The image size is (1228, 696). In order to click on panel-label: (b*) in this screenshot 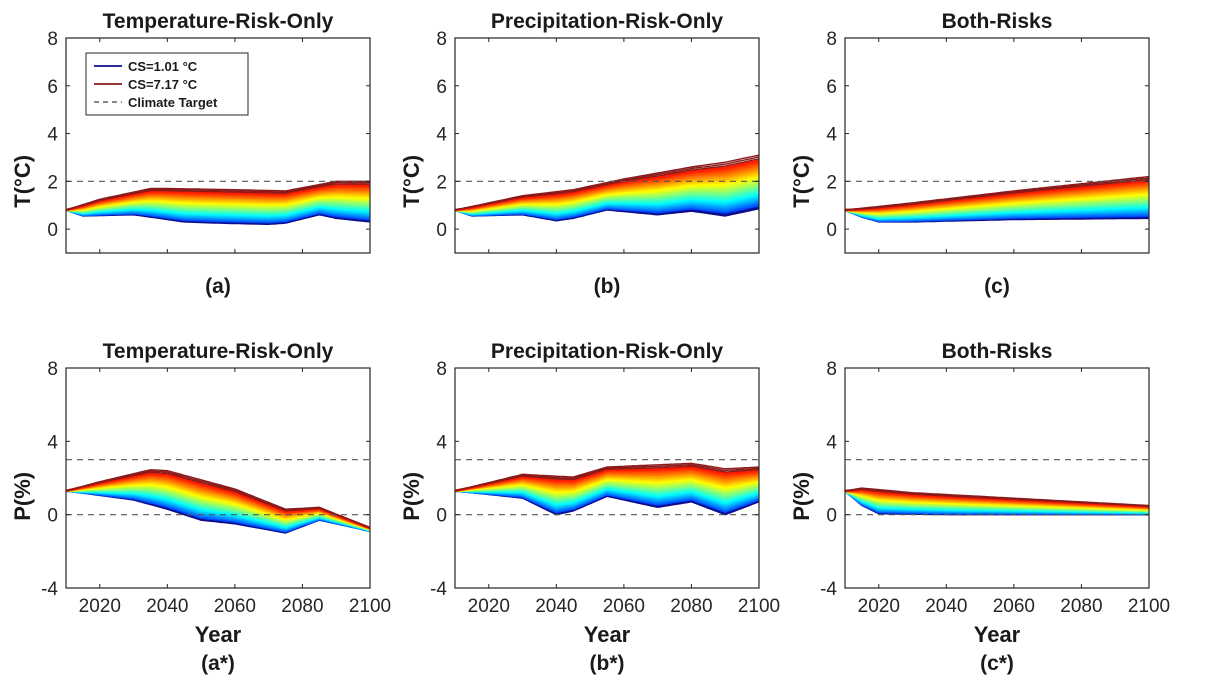, I will do `click(607, 663)`.